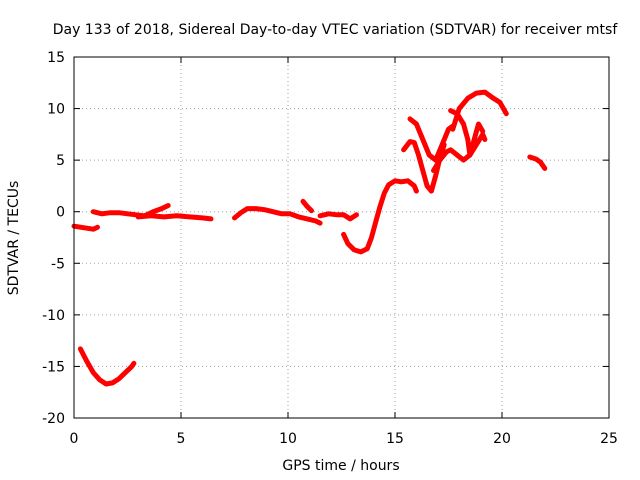  Describe the element at coordinates (181, 439) in the screenshot. I see `x-tick-label: 5` at that location.